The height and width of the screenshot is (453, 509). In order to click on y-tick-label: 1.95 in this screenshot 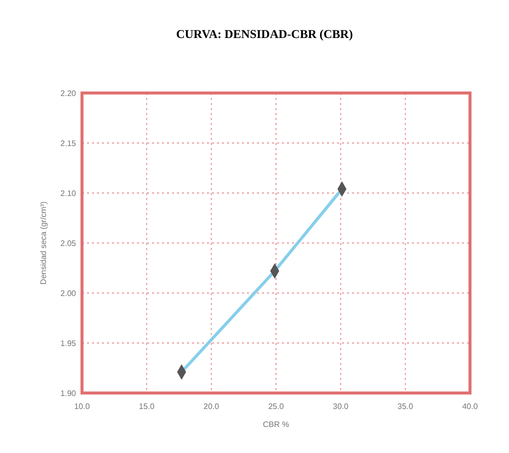, I will do `click(68, 343)`.